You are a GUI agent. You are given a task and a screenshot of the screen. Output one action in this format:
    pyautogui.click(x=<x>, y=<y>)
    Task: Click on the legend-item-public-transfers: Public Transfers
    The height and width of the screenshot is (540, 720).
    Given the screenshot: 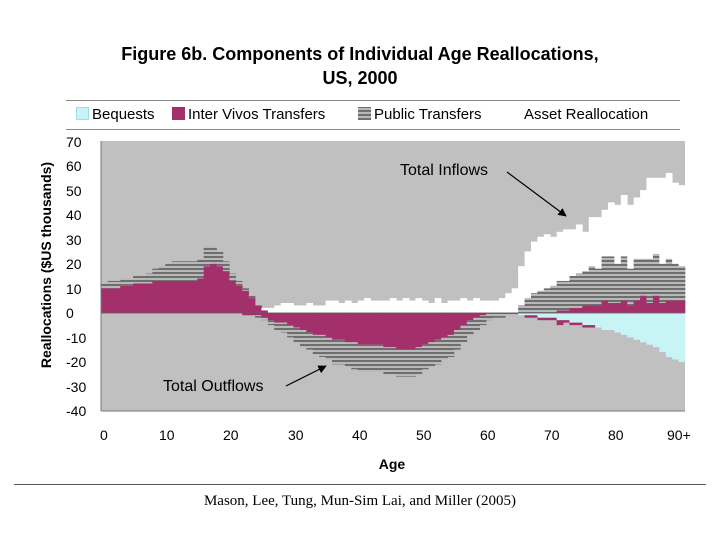 What is the action you would take?
    pyautogui.click(x=420, y=114)
    